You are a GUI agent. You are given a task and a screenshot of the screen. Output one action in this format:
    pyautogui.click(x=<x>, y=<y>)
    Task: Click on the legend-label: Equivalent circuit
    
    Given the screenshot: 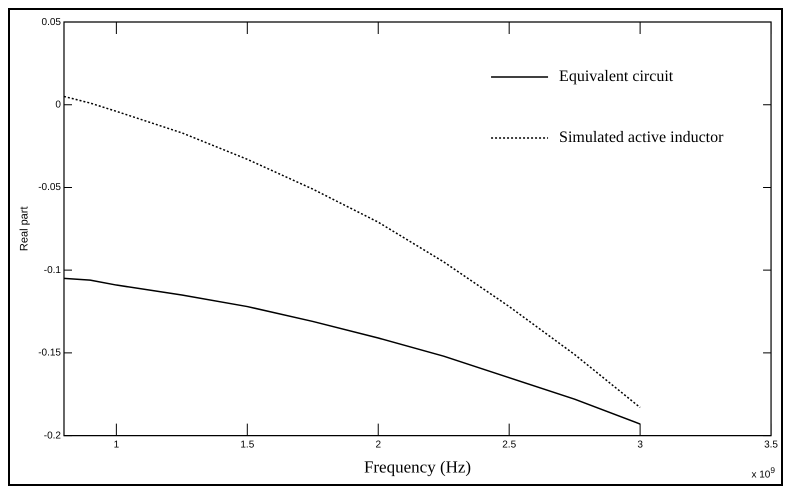 What is the action you would take?
    pyautogui.click(x=616, y=77)
    